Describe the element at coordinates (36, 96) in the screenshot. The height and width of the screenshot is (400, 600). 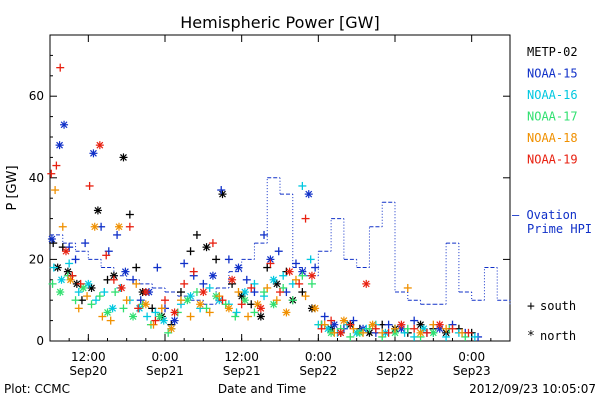
I see `y-tick-label: 60` at that location.